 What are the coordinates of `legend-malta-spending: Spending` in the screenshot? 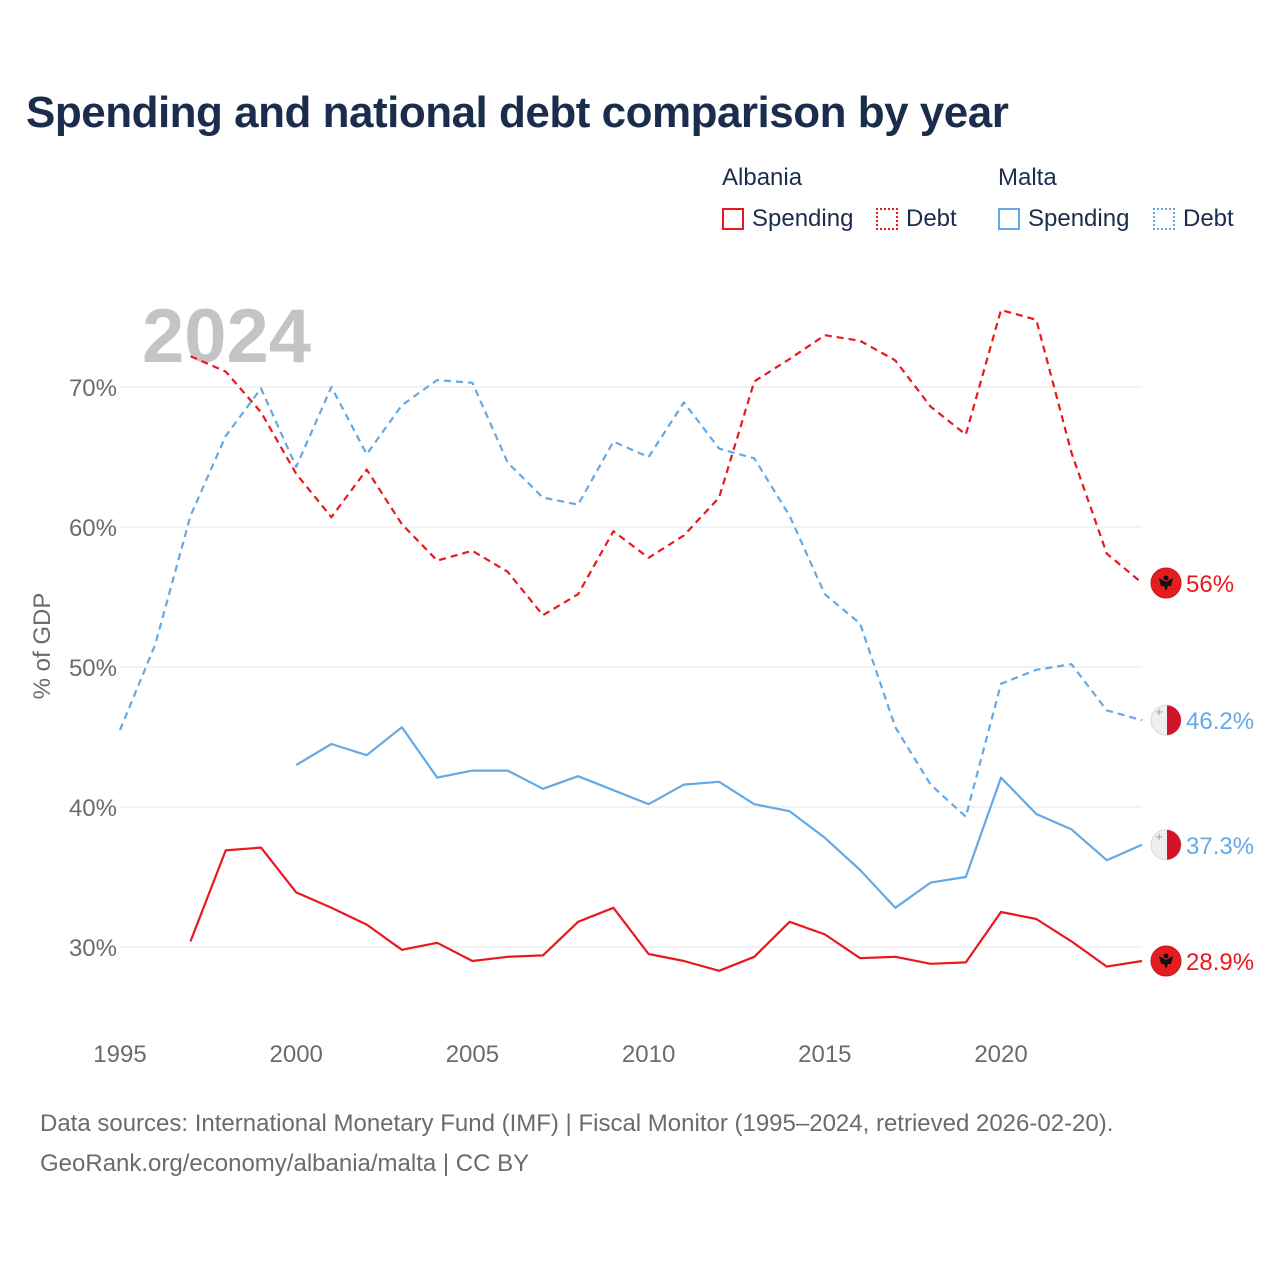 It's located at (1063, 219).